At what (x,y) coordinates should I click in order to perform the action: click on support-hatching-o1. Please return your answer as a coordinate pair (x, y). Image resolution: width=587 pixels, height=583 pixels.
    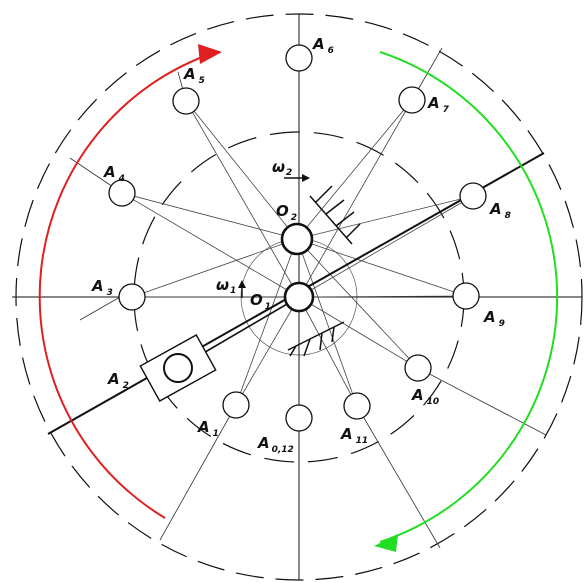
    Looking at the image, I should click on (316, 339).